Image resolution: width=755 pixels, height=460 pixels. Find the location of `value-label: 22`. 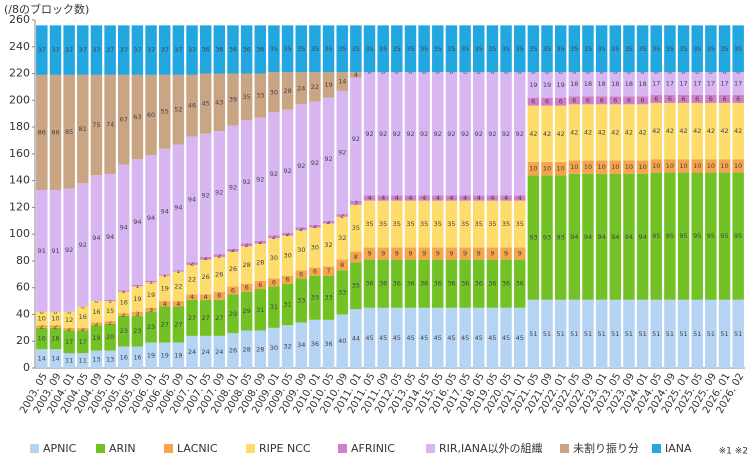

value-label: 22 is located at coordinates (315, 87).